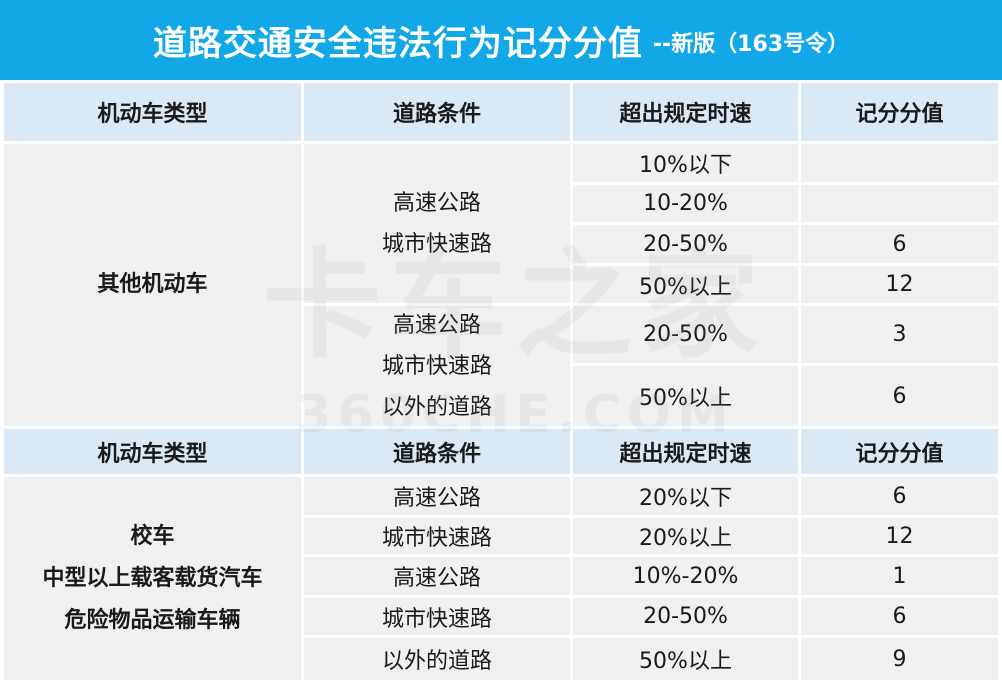 This screenshot has height=680, width=1002. What do you see at coordinates (899, 576) in the screenshot?
I see `points-cell: 1` at bounding box center [899, 576].